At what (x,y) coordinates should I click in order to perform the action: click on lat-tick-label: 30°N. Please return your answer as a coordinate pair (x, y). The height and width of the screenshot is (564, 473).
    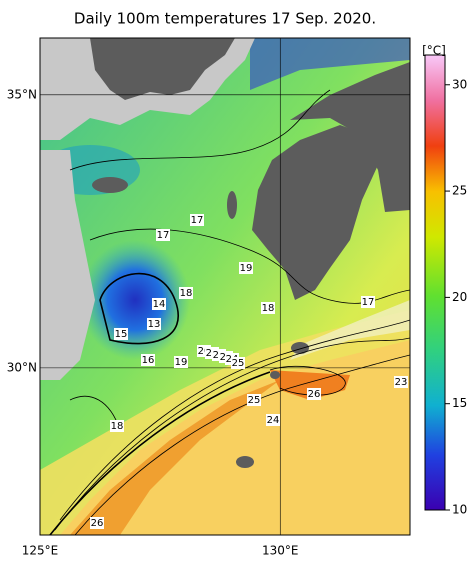
    Looking at the image, I should click on (22, 367).